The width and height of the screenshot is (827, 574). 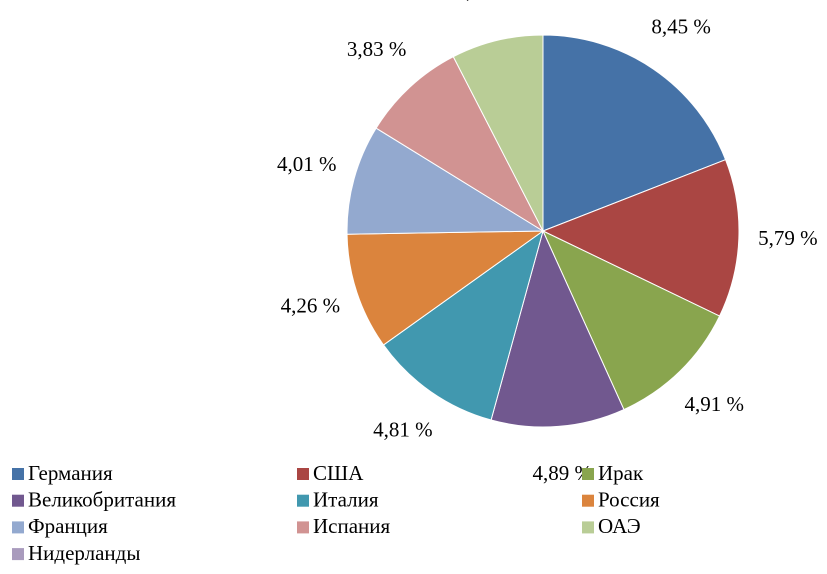 What do you see at coordinates (84, 553) in the screenshot?
I see `legend-label: Нидерланды` at bounding box center [84, 553].